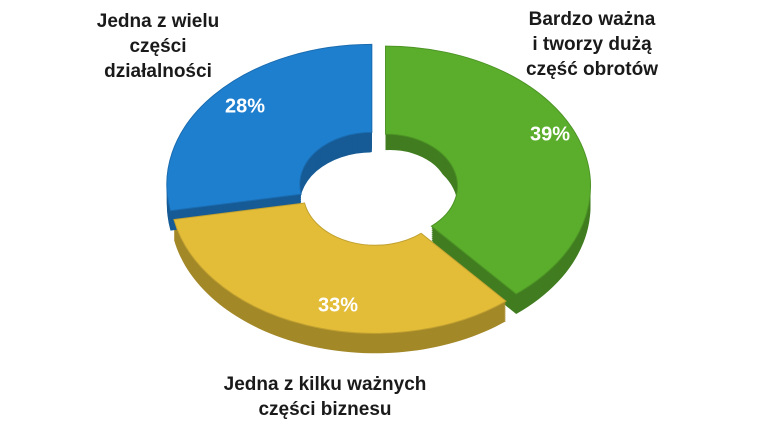 The height and width of the screenshot is (429, 764). What do you see at coordinates (157, 46) in the screenshot?
I see `category-label: części` at bounding box center [157, 46].